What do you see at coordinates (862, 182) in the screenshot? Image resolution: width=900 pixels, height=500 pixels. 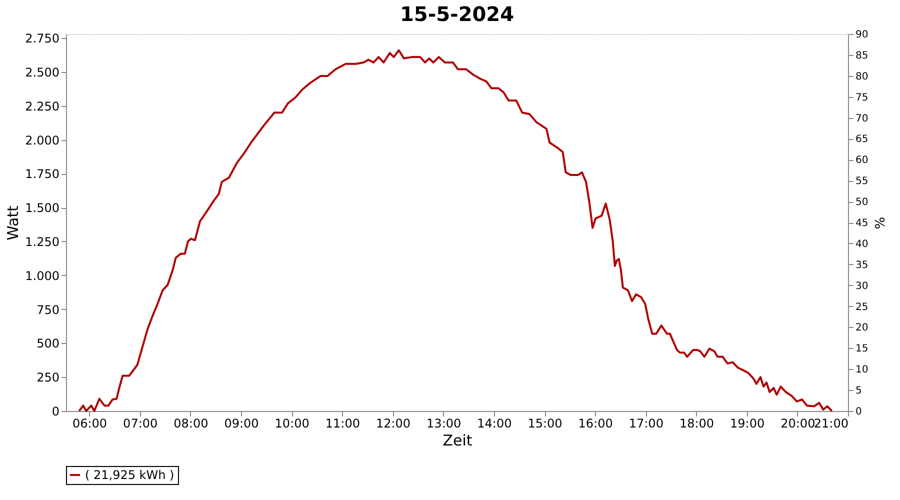 I see `y2-tick-label: 55` at bounding box center [862, 182].